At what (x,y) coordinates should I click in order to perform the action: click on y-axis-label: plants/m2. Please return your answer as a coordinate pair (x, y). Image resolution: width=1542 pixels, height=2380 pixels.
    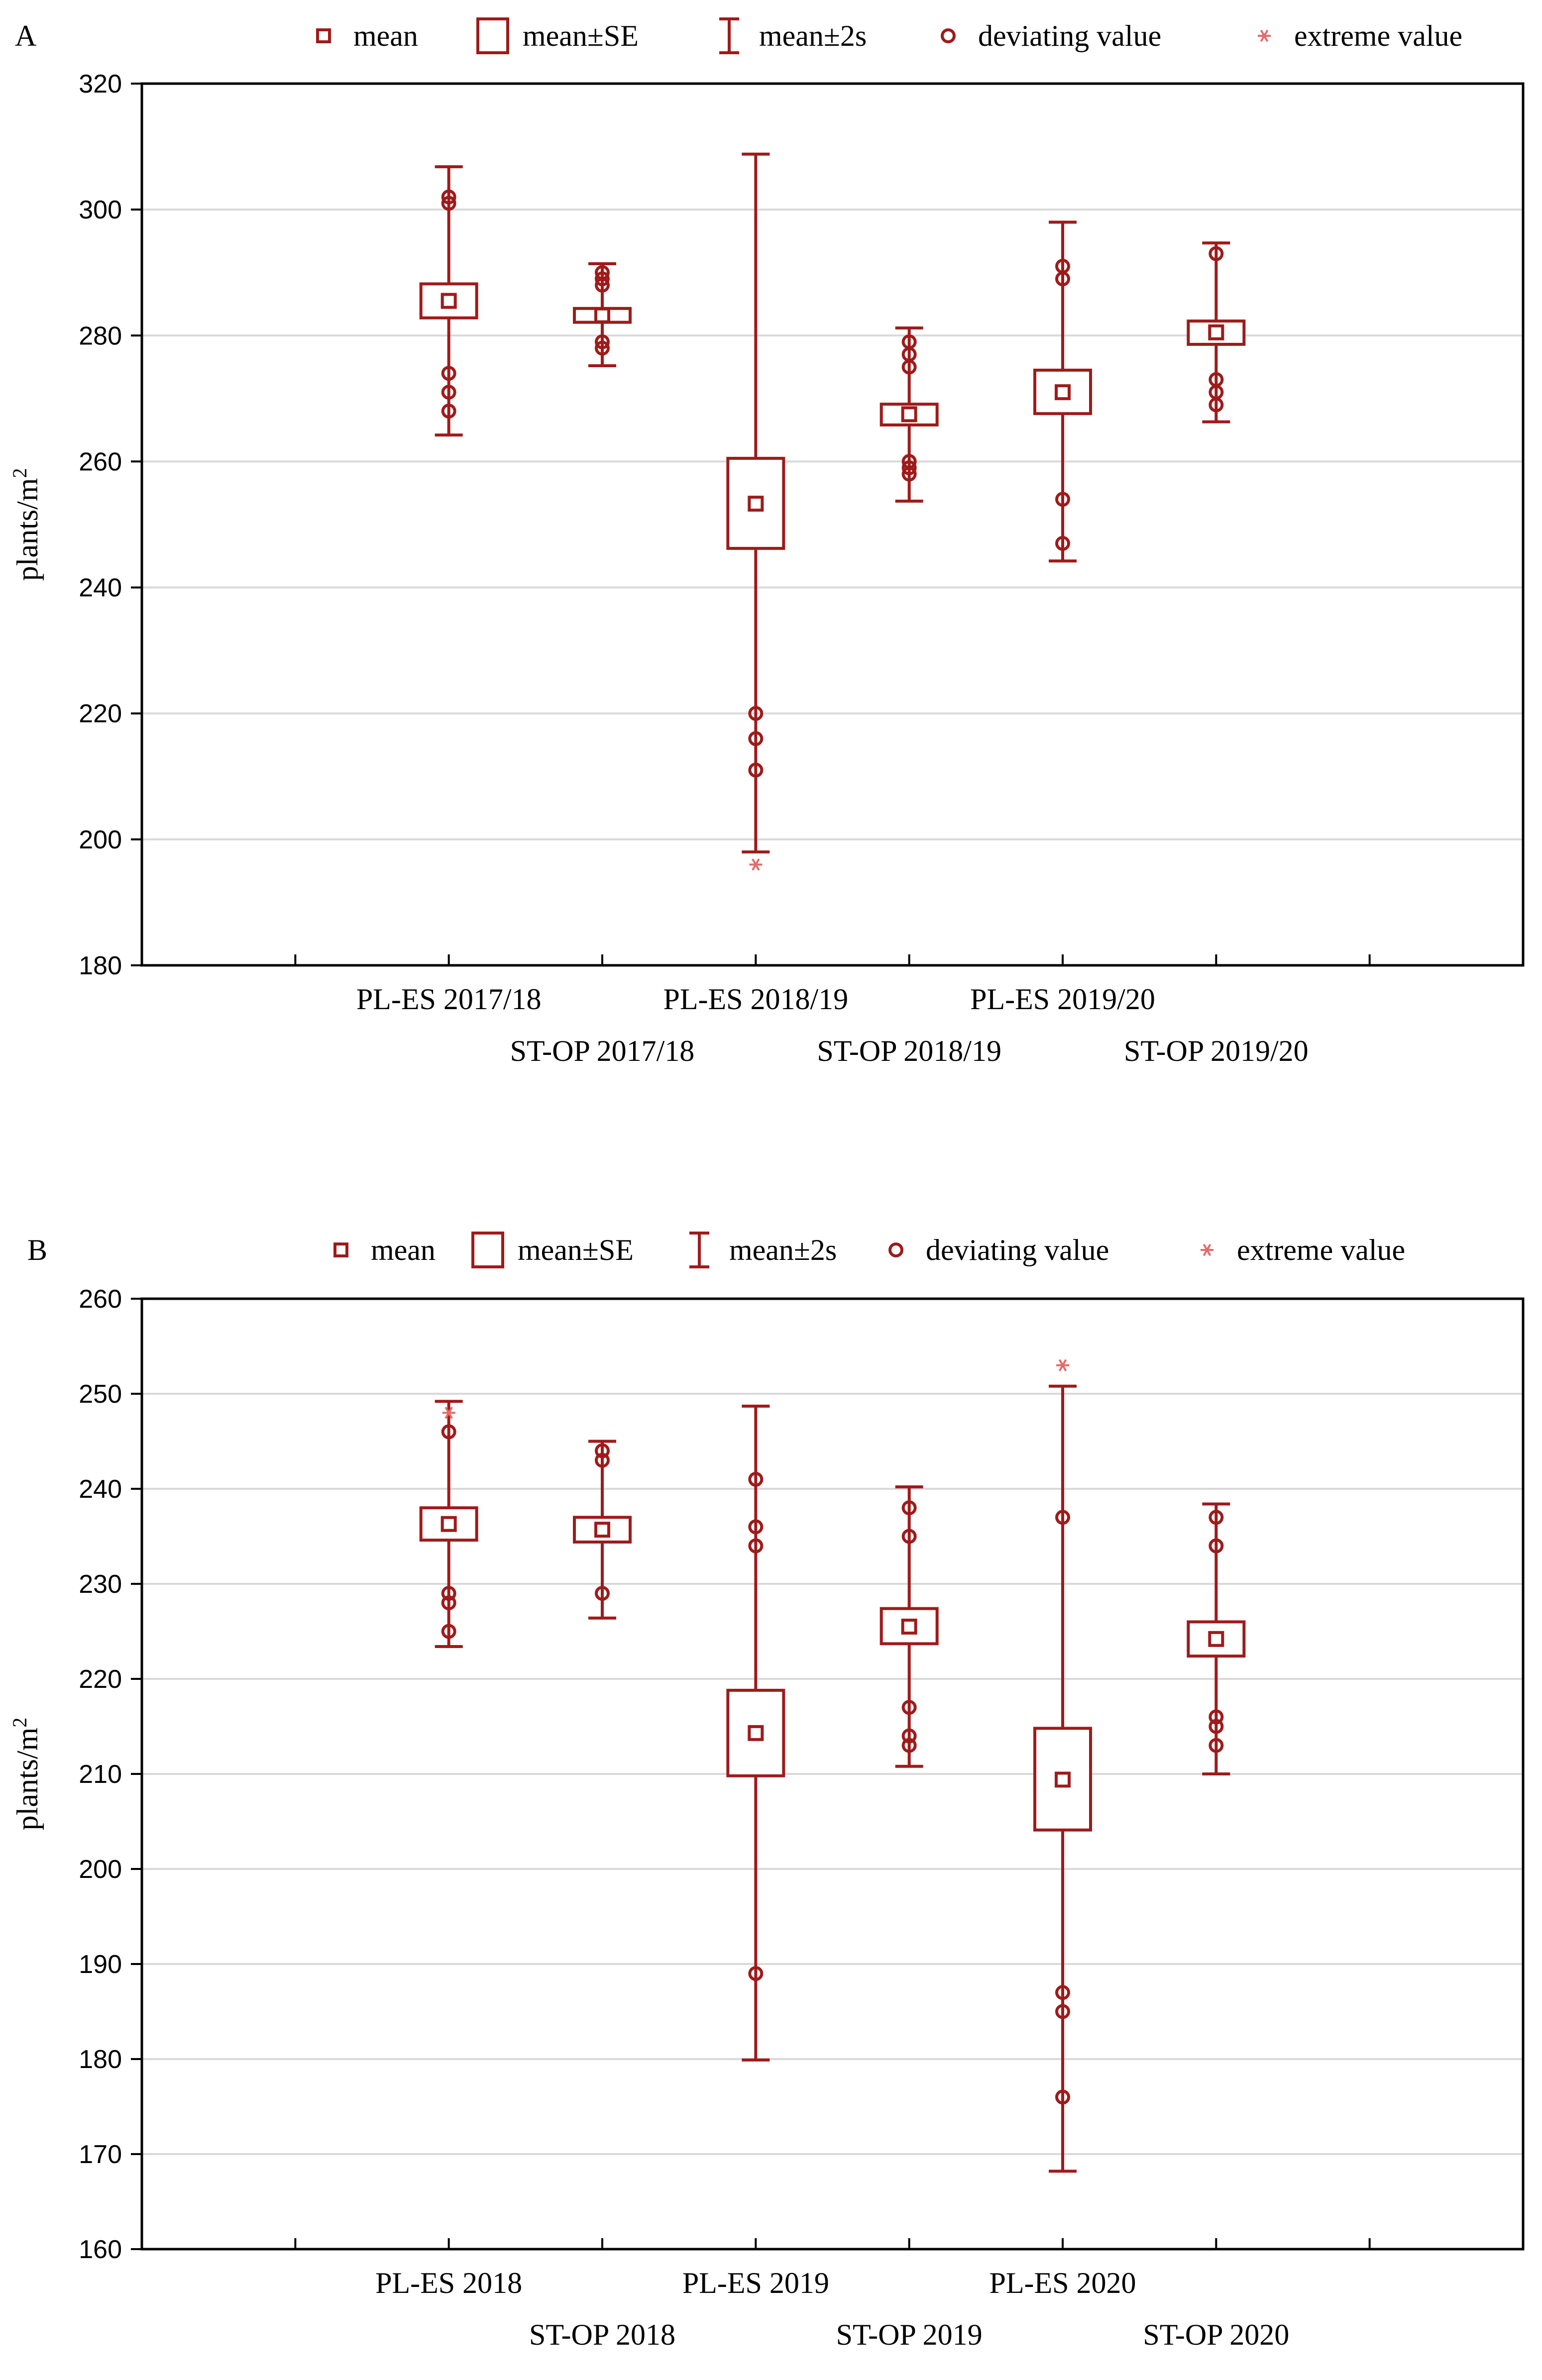
    Looking at the image, I should click on (26, 524).